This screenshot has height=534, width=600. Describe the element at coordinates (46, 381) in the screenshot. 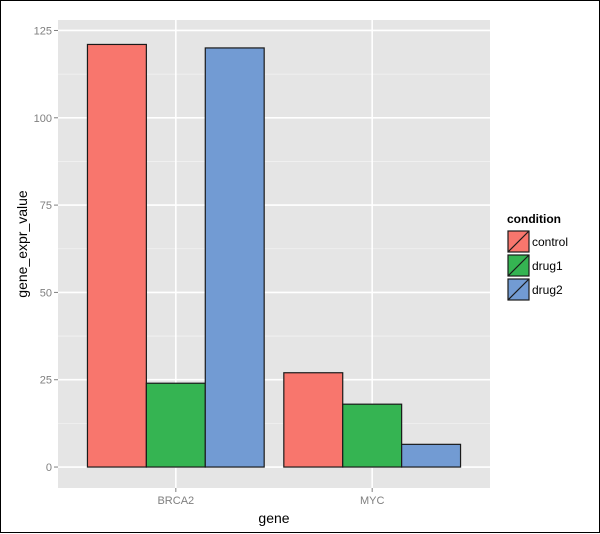

I see `y-tick-label: 25` at that location.